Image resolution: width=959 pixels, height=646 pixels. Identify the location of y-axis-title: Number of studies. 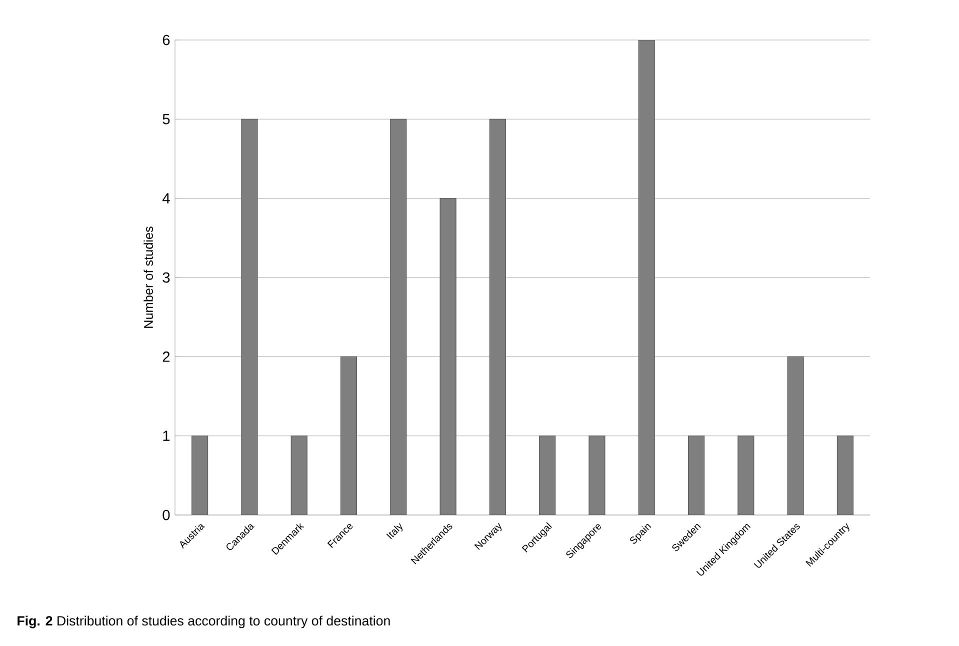
(148, 277).